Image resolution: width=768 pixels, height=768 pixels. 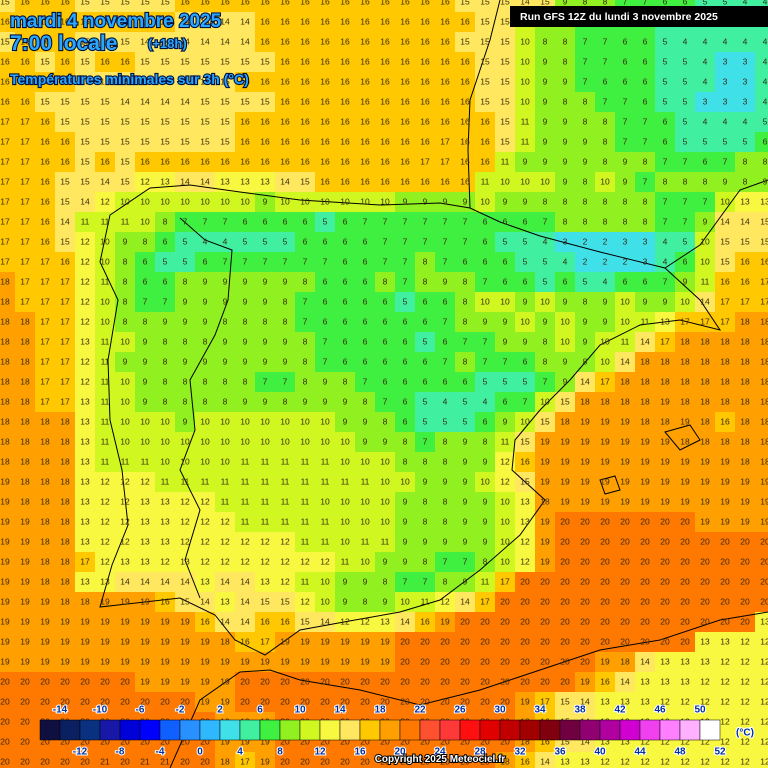 What do you see at coordinates (350, 730) in the screenshot?
I see `legend-swatch` at bounding box center [350, 730].